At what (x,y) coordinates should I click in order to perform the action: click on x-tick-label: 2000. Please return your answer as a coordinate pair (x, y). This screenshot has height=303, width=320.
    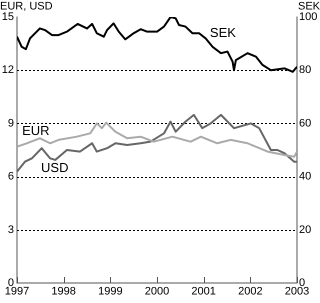
    Looking at the image, I should click on (157, 292).